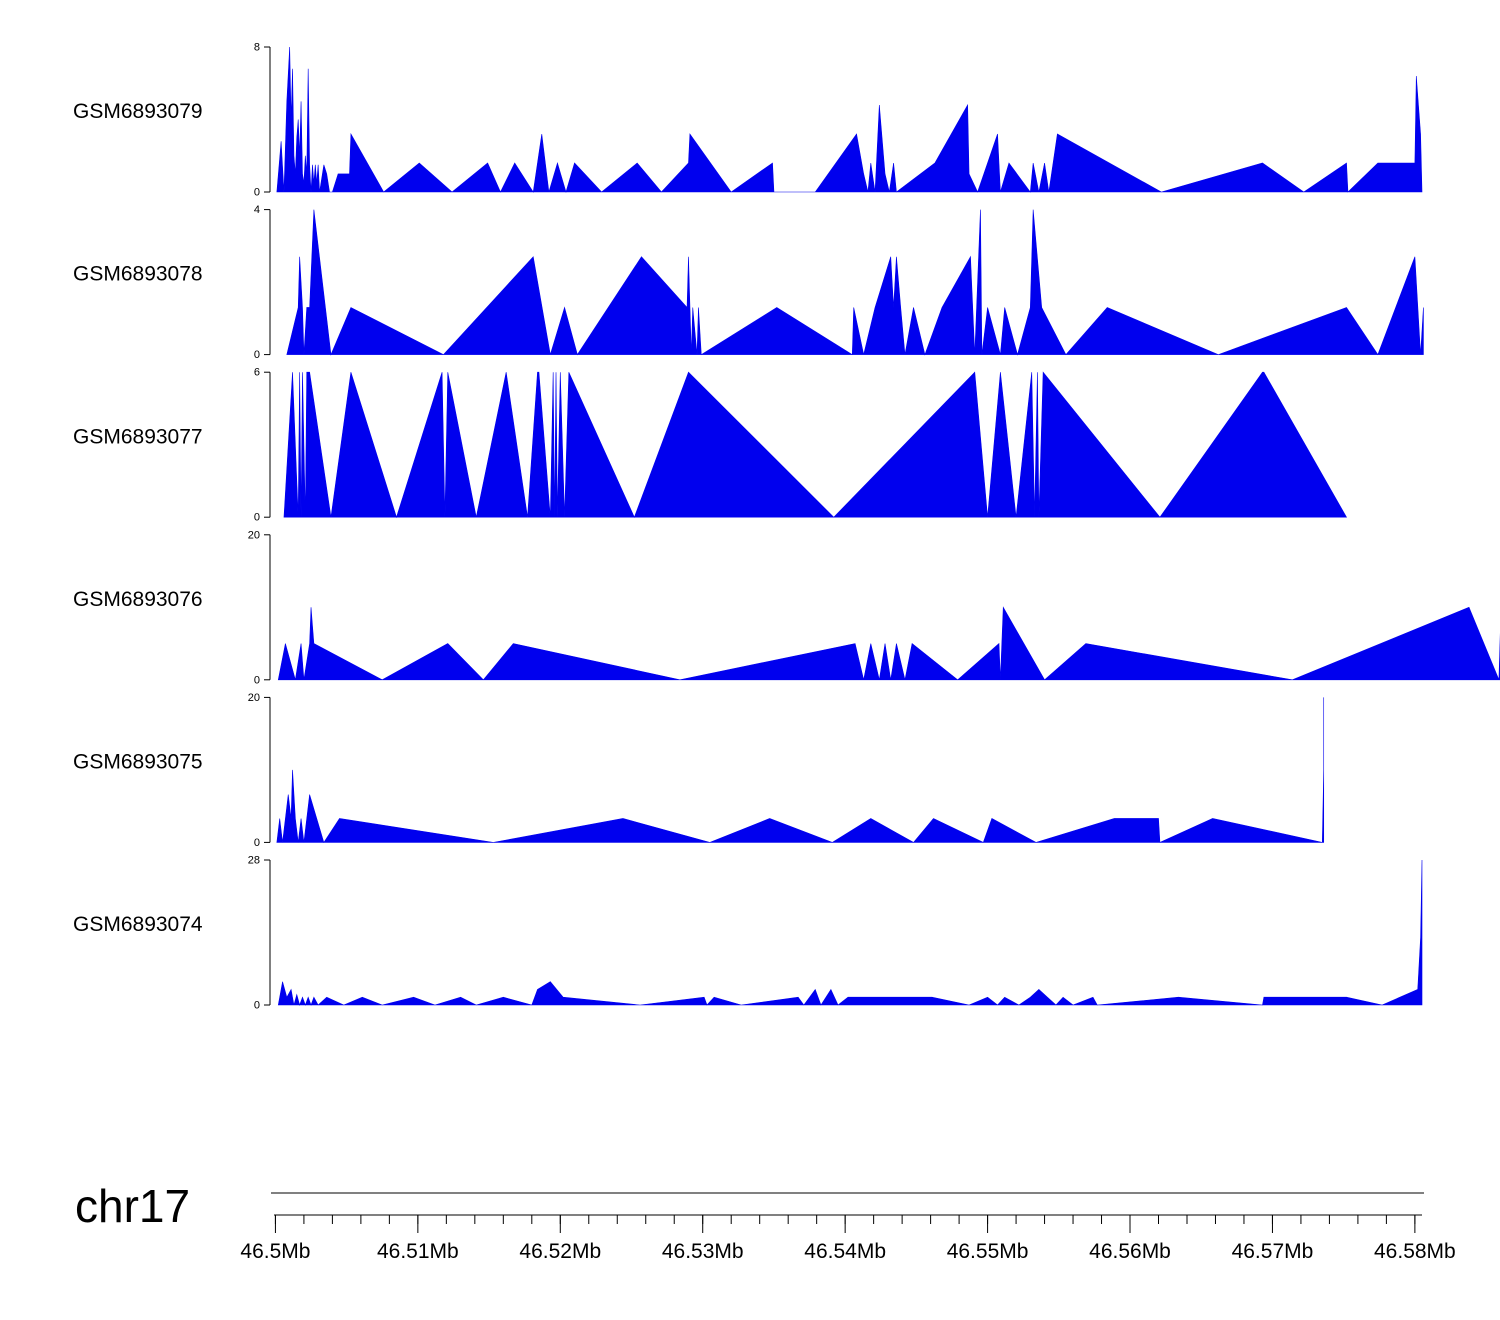 This screenshot has height=1320, width=1500. What do you see at coordinates (845, 1251) in the screenshot?
I see `x-tick-label: 46.54Mb` at bounding box center [845, 1251].